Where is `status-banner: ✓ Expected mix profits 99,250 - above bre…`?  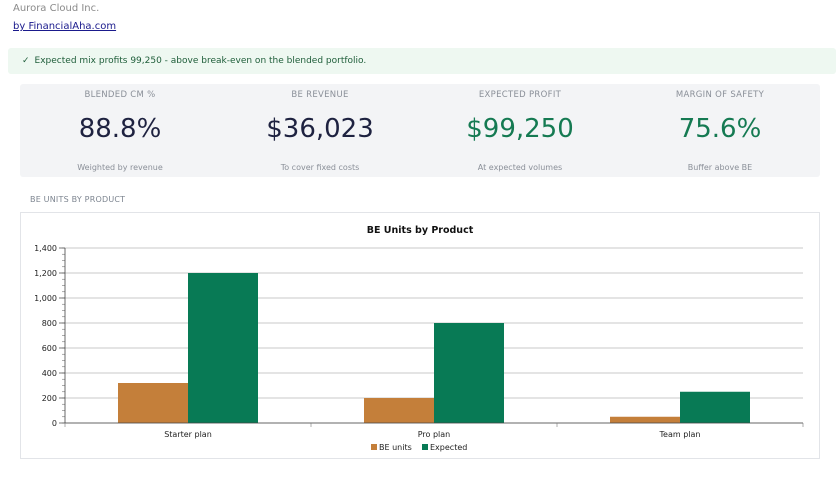 status-banner: ✓ Expected mix profits 99,250 - above bre… is located at coordinates (422, 61).